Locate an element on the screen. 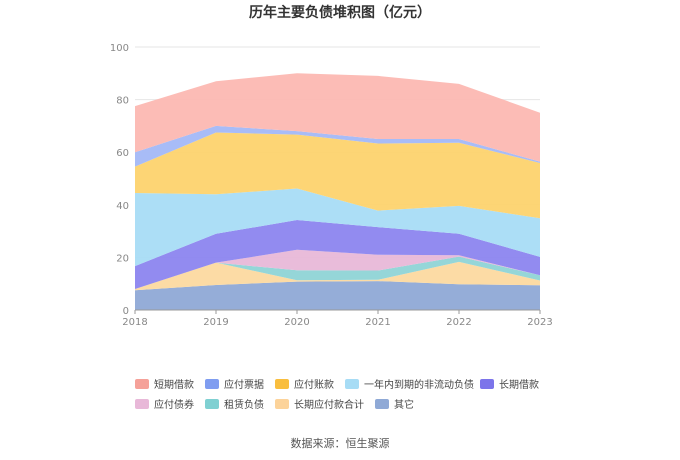 Image resolution: width=680 pixels, height=460 pixels. legend-item: 其它 is located at coordinates (394, 404).